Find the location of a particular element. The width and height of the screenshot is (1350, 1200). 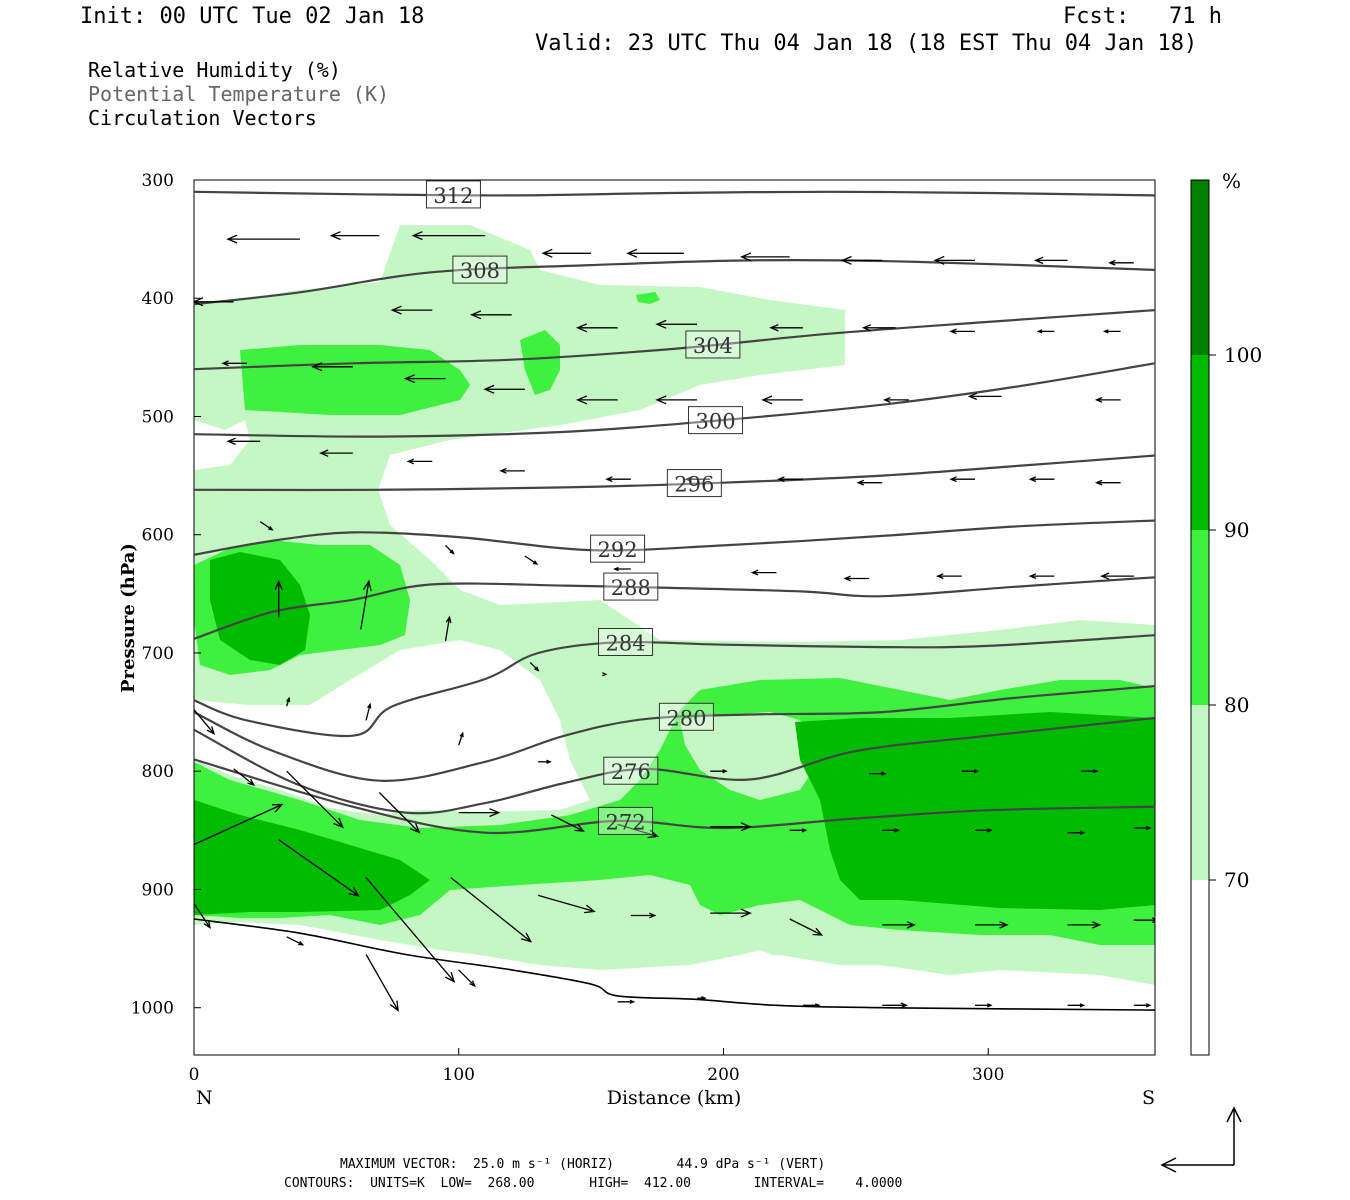

field-label-rh: Relative Humidity (%) is located at coordinates (214, 70).